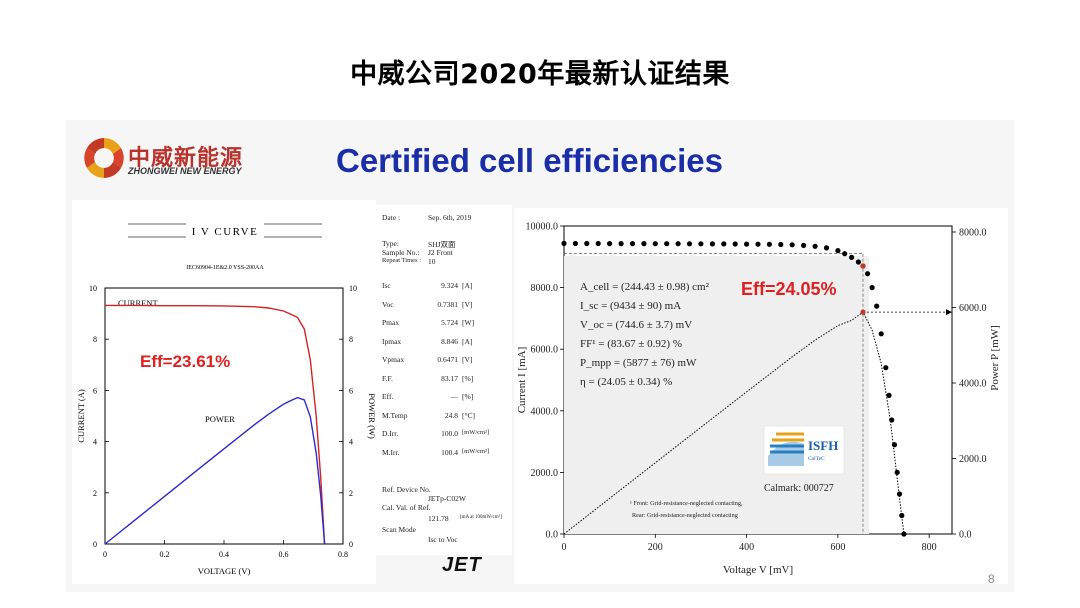  Describe the element at coordinates (949, 312) in the screenshot. I see `arrow-right-icon` at that location.